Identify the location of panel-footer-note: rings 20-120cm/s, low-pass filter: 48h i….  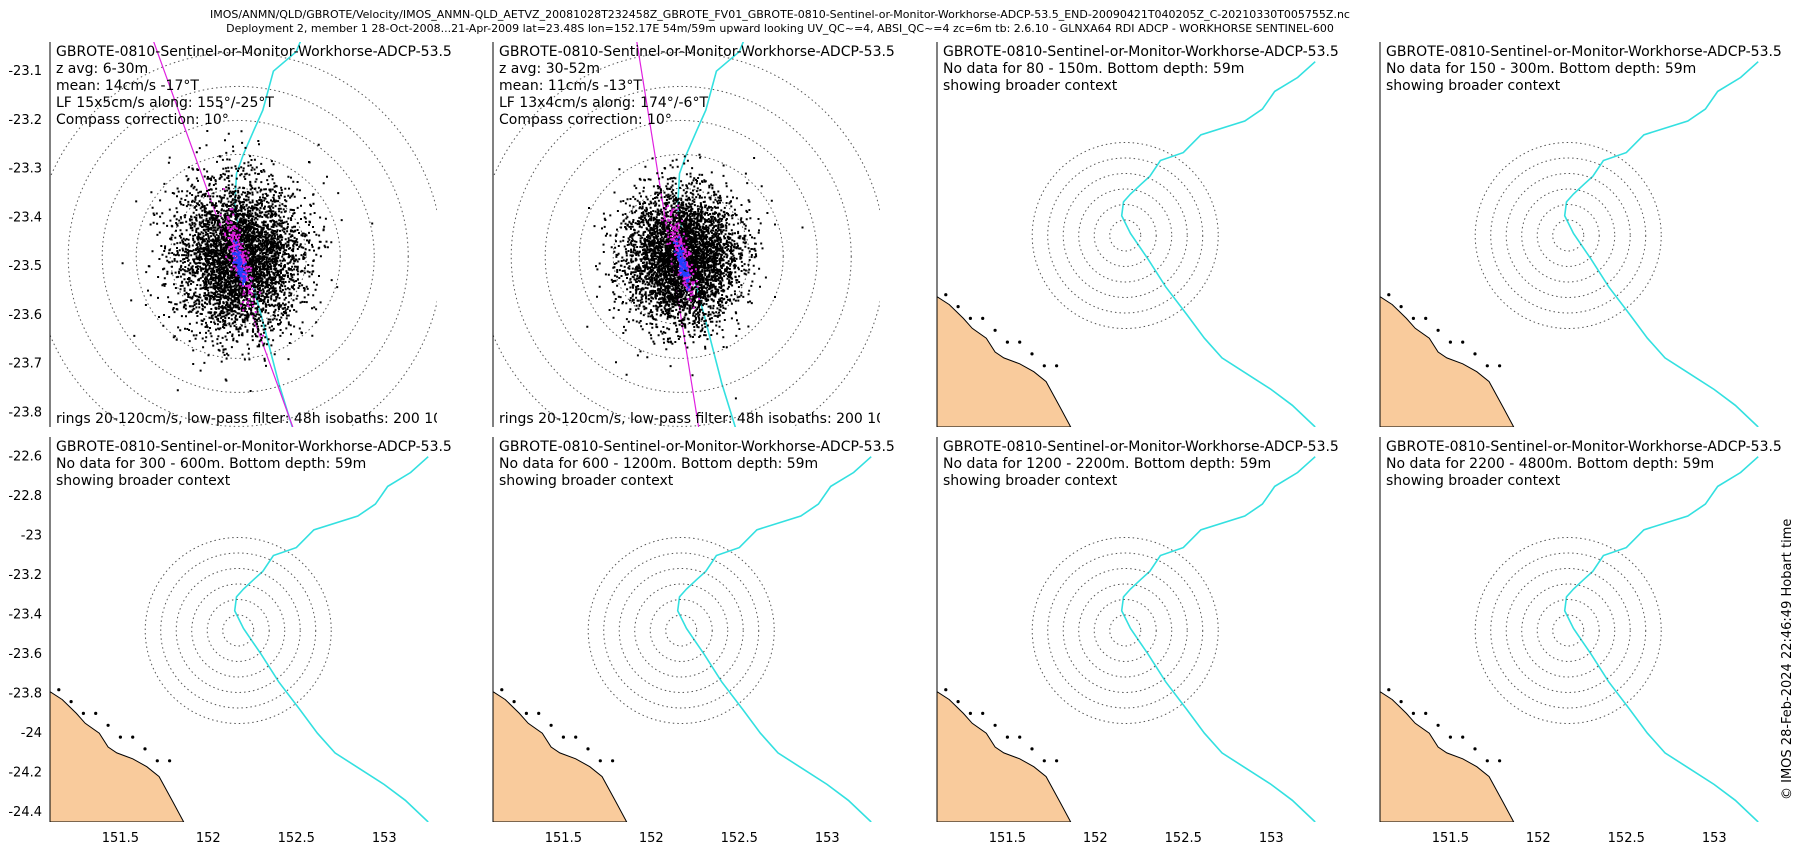
(298, 419).